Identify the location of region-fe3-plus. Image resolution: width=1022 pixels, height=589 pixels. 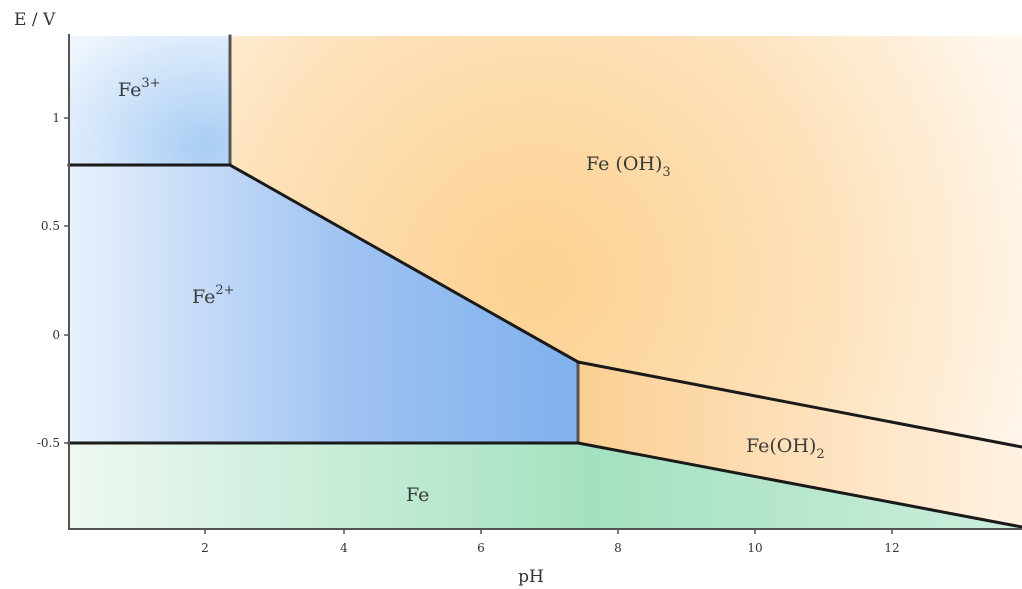
(149, 100).